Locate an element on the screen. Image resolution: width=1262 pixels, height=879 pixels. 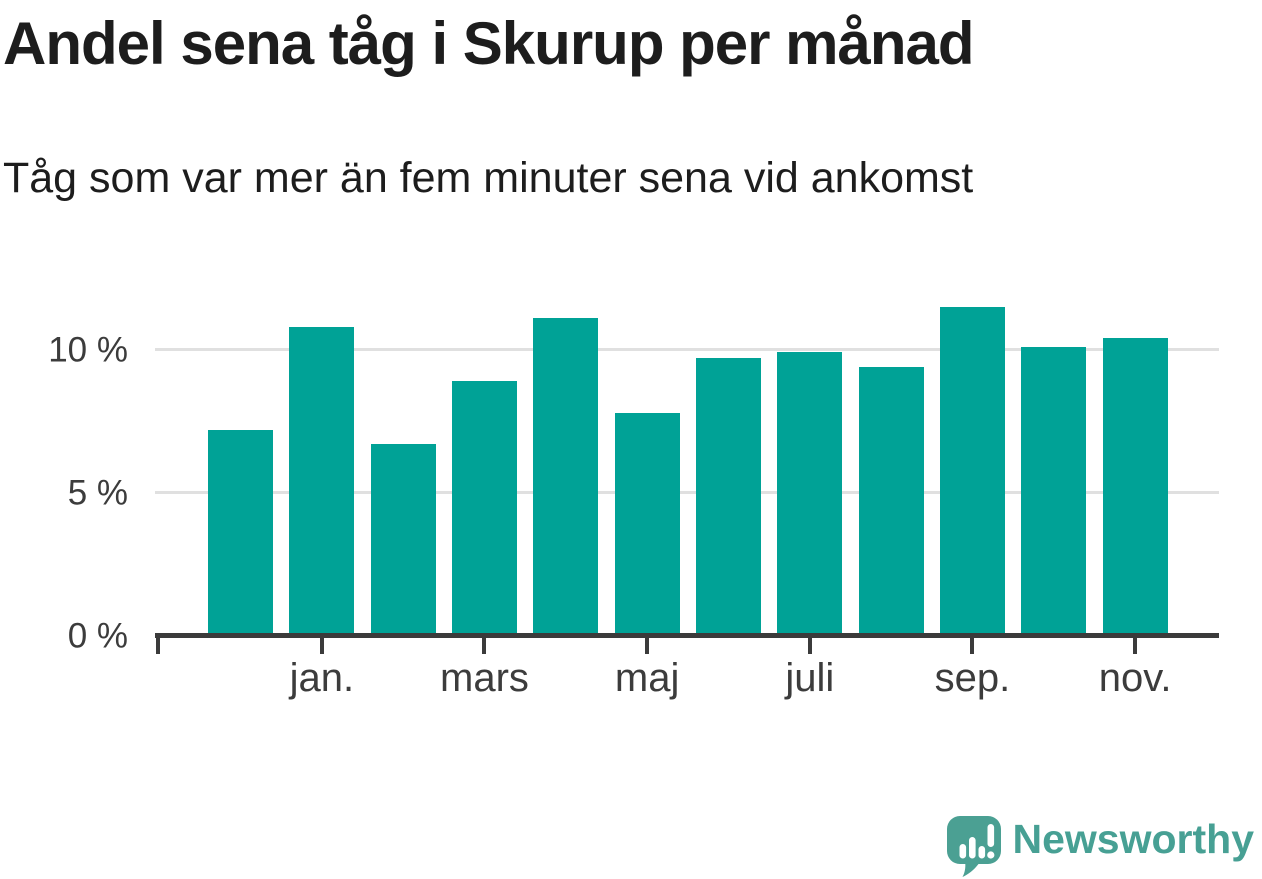
x-tick-label: maj is located at coordinates (647, 678).